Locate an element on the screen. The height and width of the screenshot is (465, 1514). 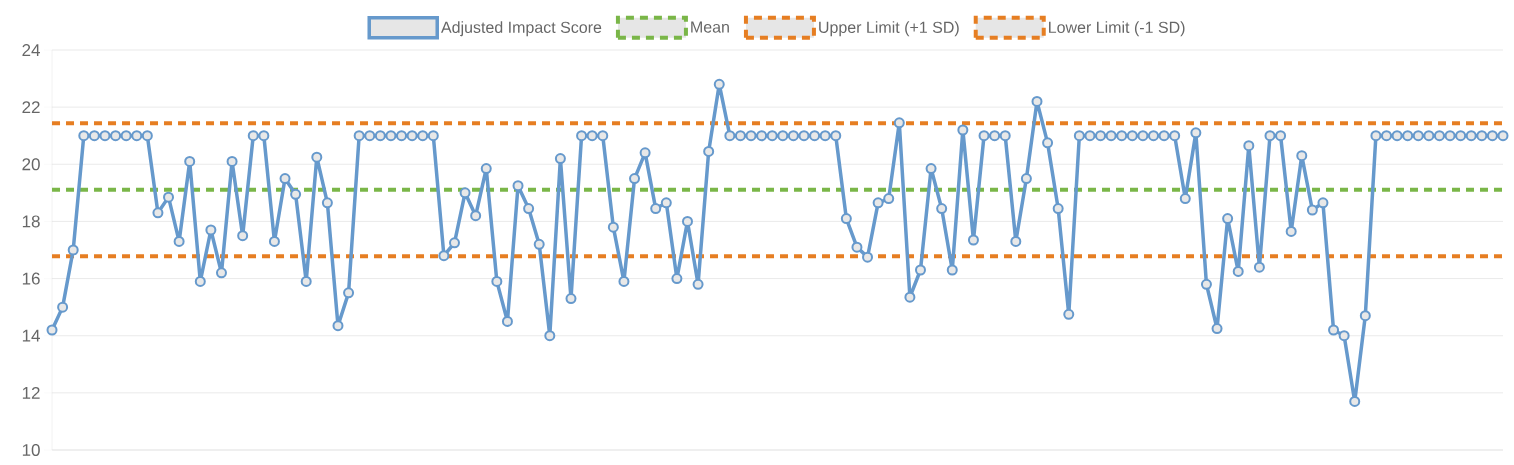
legend-label: Upper Limit (+1 SD) is located at coordinates (889, 29).